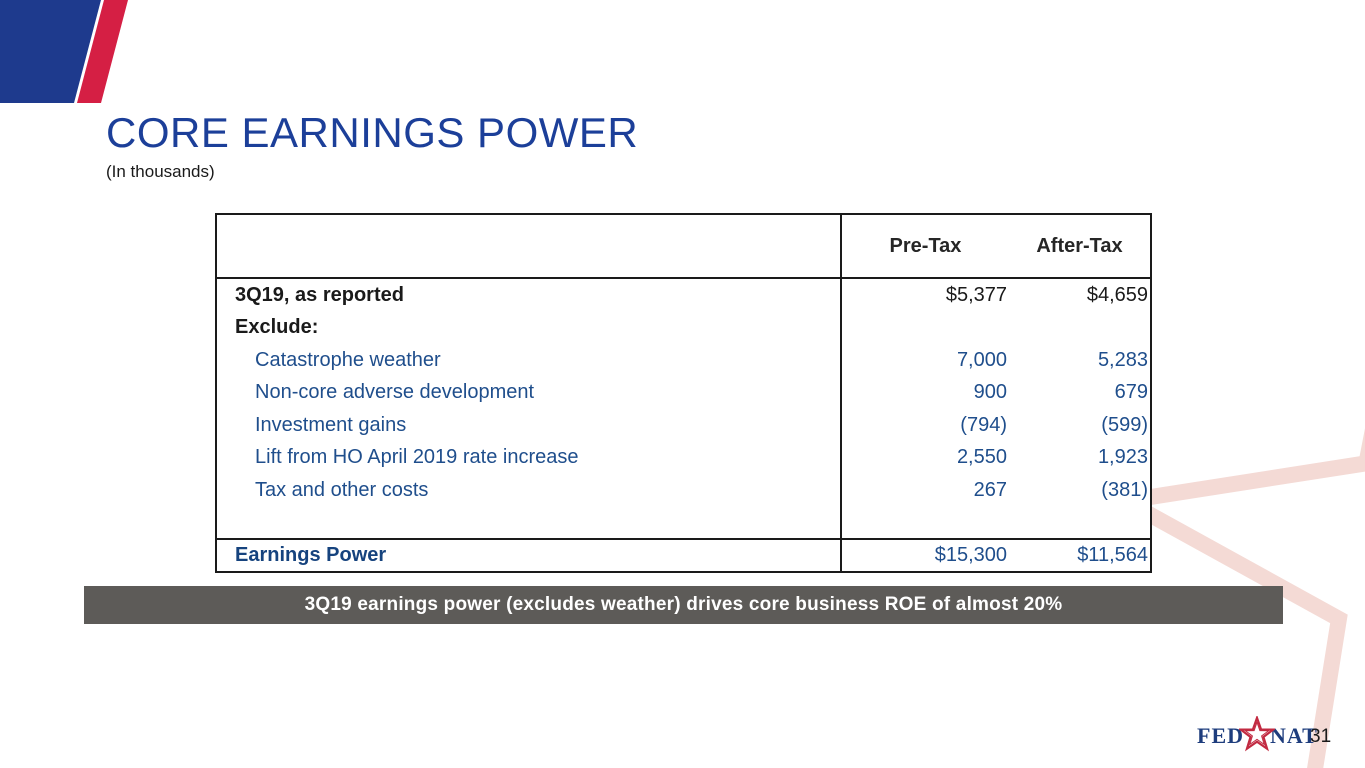 This screenshot has height=768, width=1365. I want to click on red-parallelogram, so click(102, 51).